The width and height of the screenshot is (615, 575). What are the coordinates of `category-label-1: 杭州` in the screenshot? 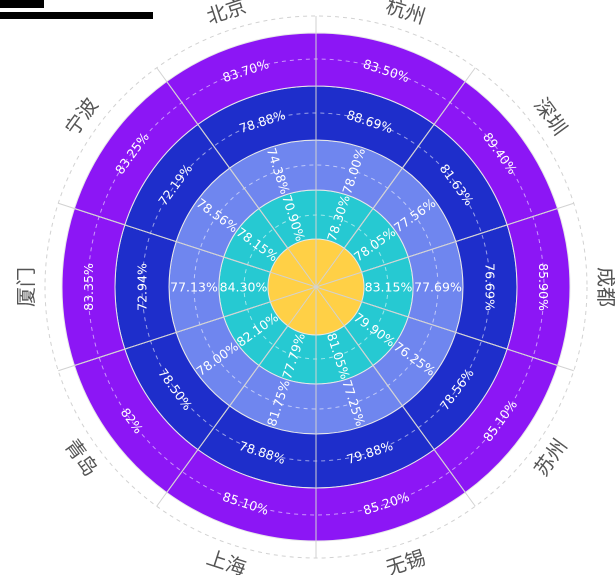 It's located at (405, 14).